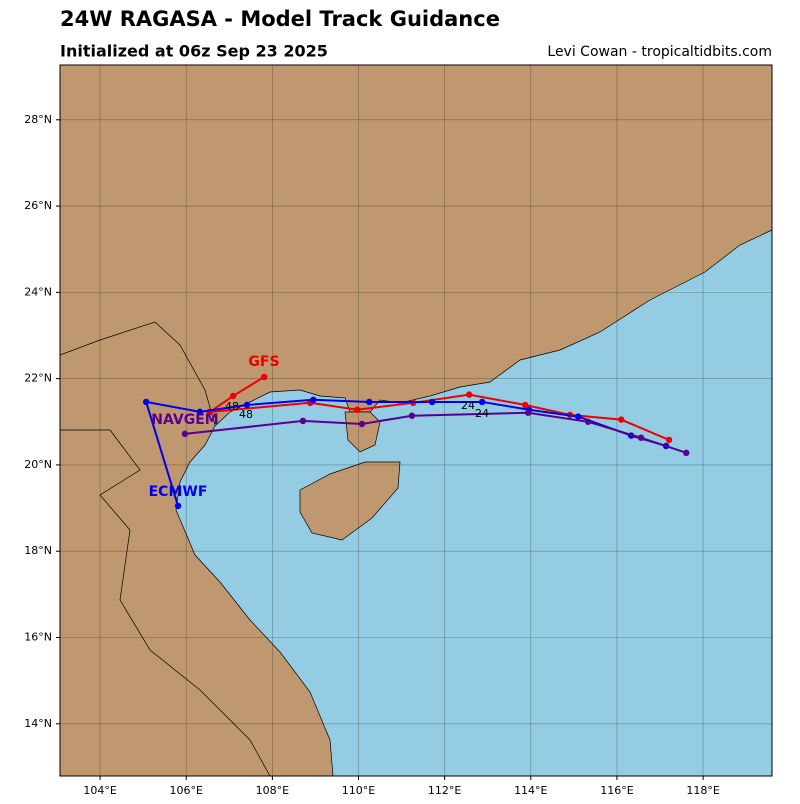 Image resolution: width=800 pixels, height=804 pixels. What do you see at coordinates (178, 492) in the screenshot?
I see `track-label: ECMWF` at bounding box center [178, 492].